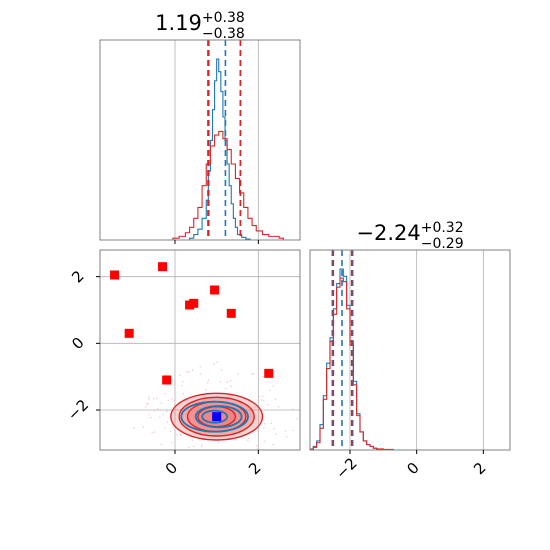  I want to click on x-ticks: −2 0 2, so click(411, 466).